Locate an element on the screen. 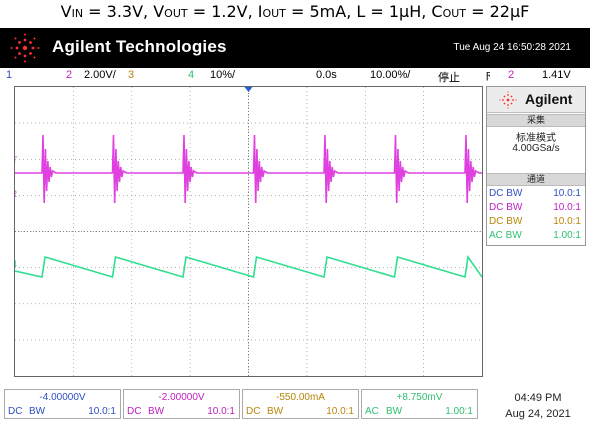 The height and width of the screenshot is (423, 590). ch2-offset-box: -2.00000V DC BW 10.0:1 is located at coordinates (181, 404).